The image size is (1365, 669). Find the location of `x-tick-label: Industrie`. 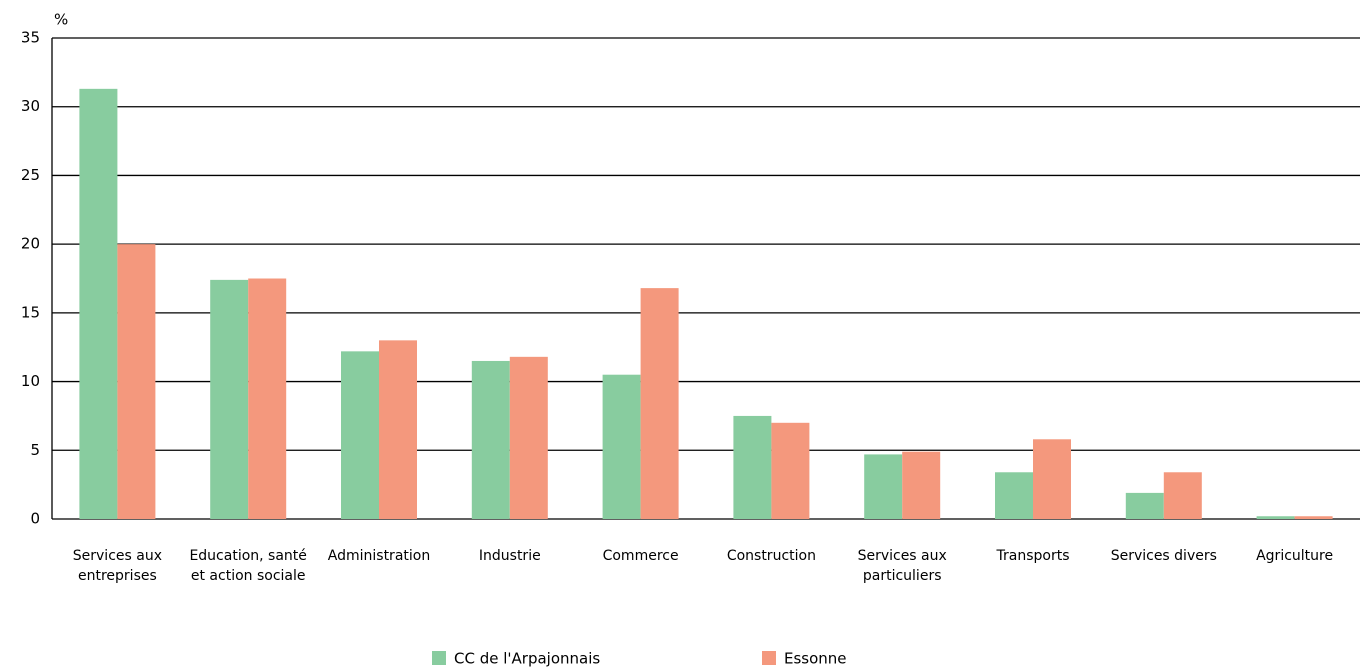

x-tick-label: Industrie is located at coordinates (509, 556).